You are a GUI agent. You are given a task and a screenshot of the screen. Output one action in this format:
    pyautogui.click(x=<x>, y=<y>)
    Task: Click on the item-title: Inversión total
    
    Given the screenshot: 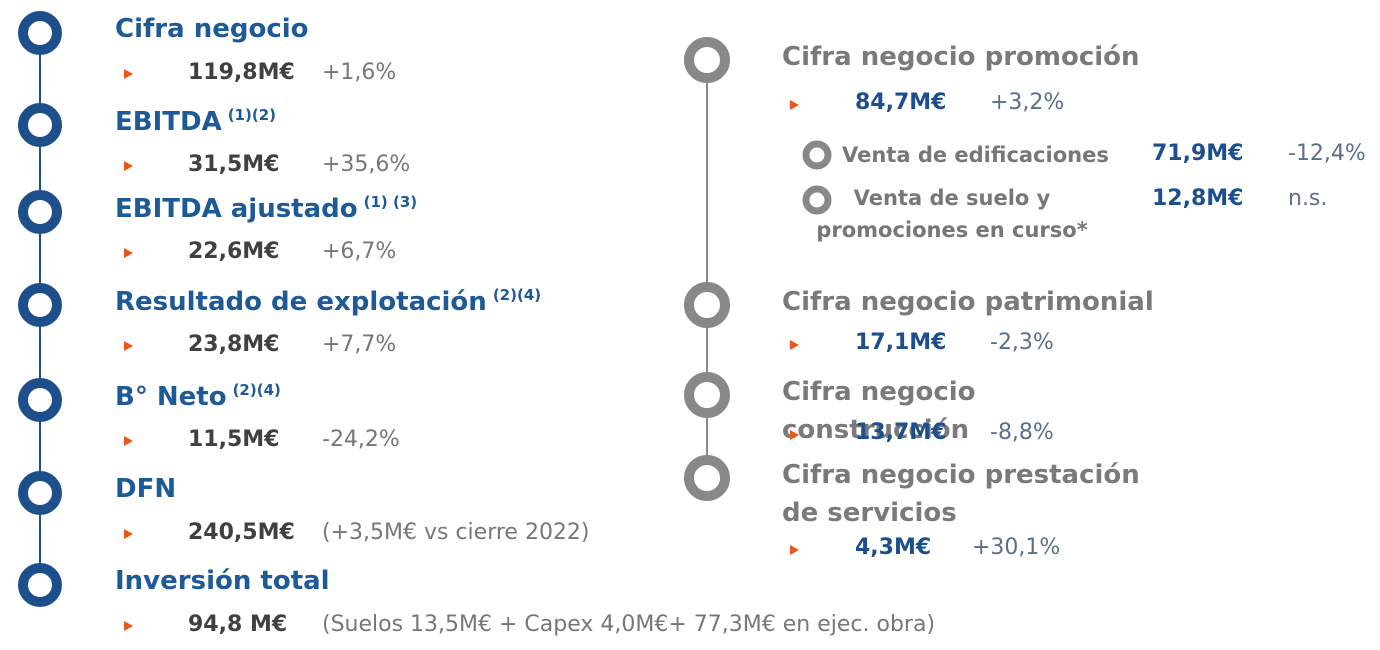 What is the action you would take?
    pyautogui.click(x=222, y=581)
    